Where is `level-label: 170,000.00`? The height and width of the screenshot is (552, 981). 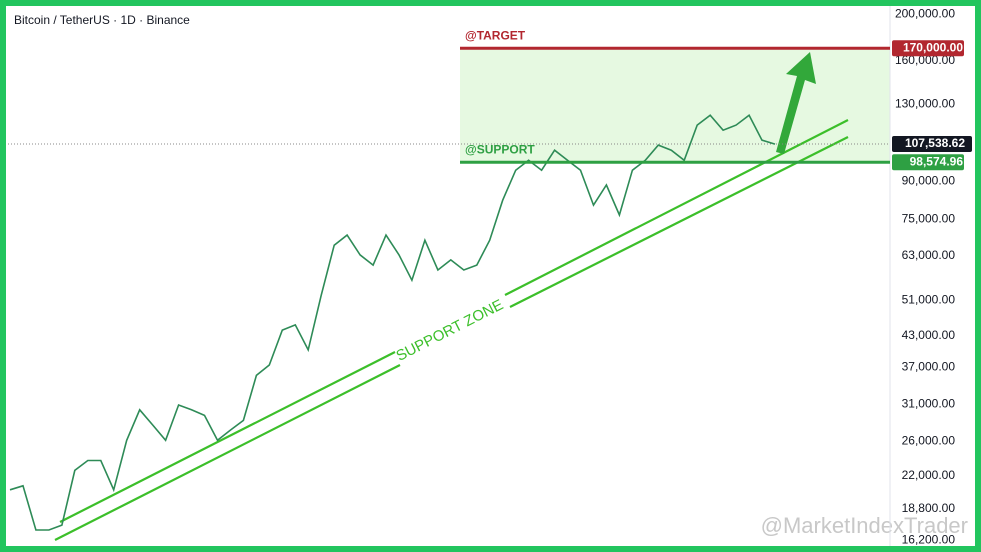
level-label: 170,000.00 is located at coordinates (933, 47).